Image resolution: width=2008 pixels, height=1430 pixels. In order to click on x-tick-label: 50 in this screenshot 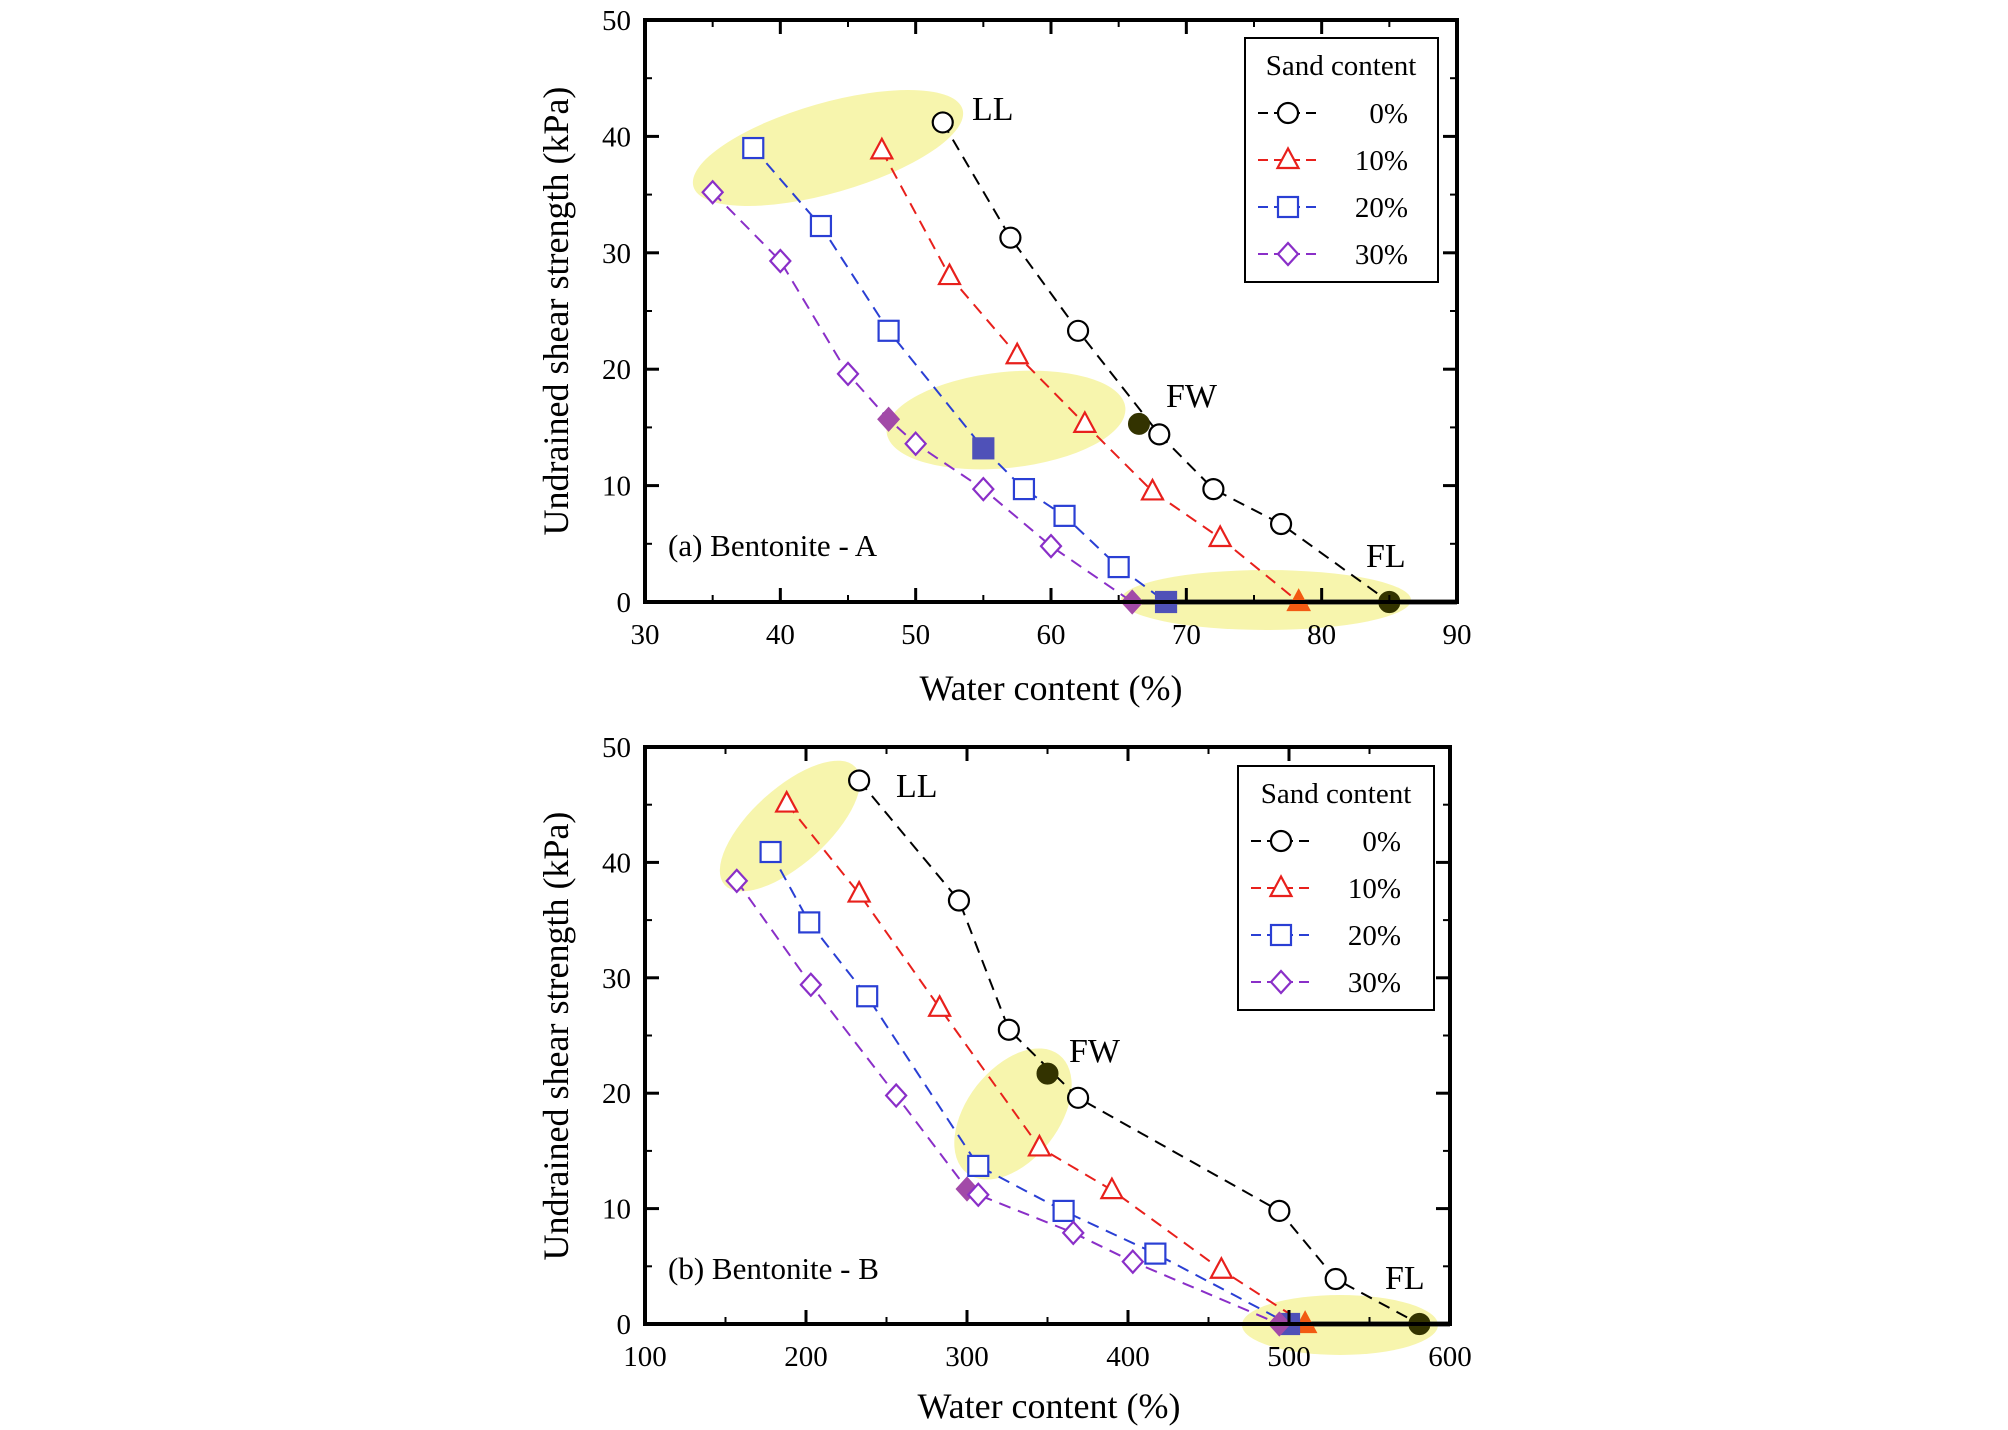, I will do `click(915, 635)`.